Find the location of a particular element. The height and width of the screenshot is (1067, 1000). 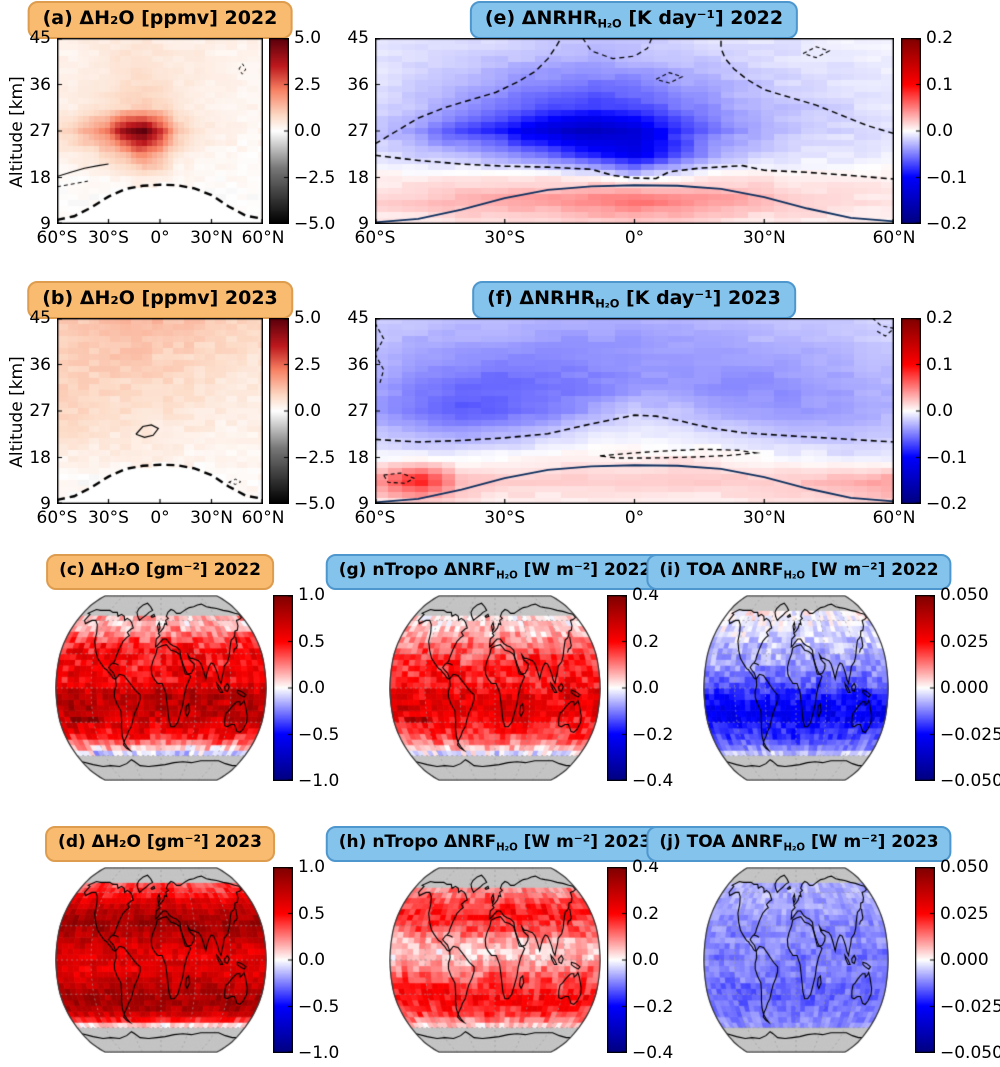

panel-h-title: (h) nTropo ΔNRF is located at coordinates (417, 842).